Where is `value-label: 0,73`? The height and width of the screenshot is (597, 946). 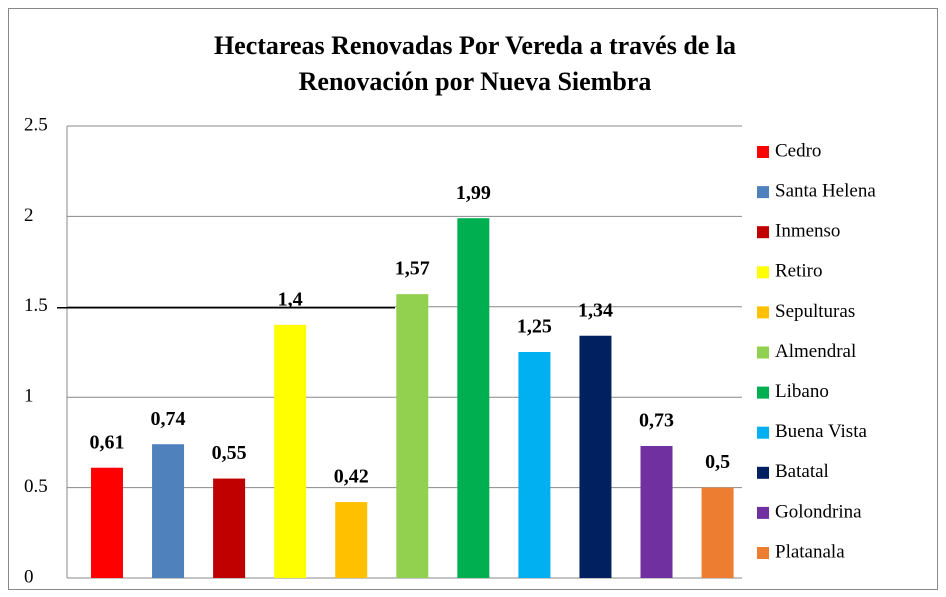
value-label: 0,73 is located at coordinates (656, 421).